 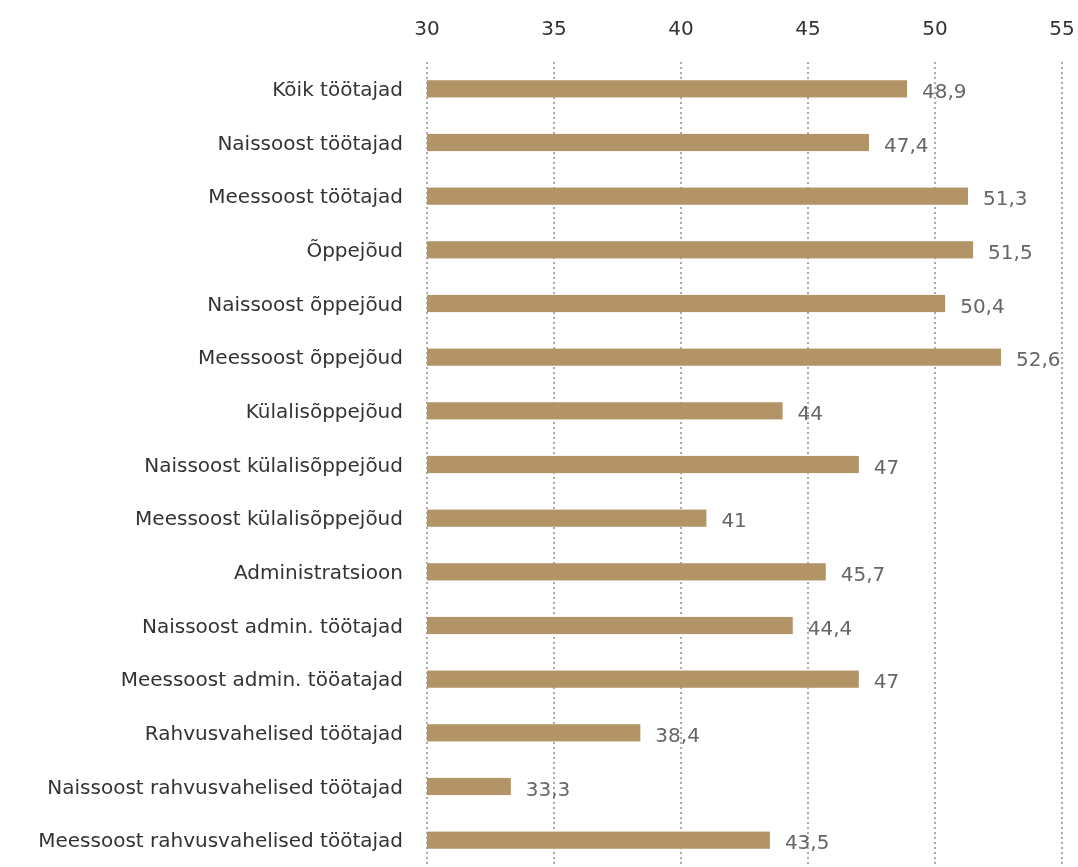 I want to click on data-label: 43,5, so click(x=807, y=842).